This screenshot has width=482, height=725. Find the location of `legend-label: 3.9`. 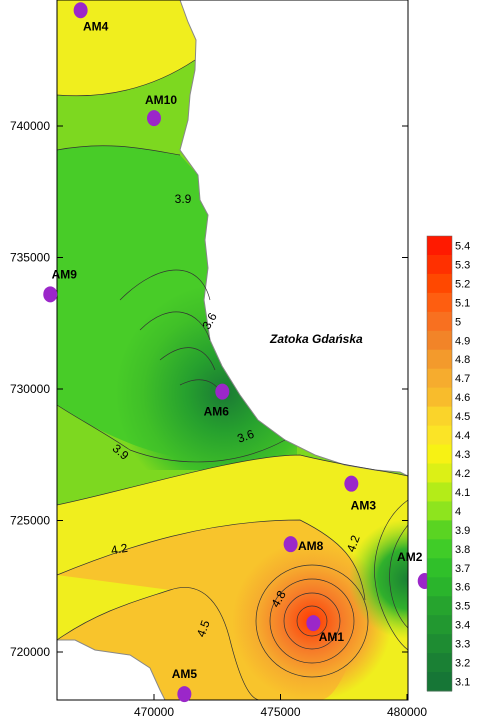

legend-label: 3.9 is located at coordinates (462, 531).